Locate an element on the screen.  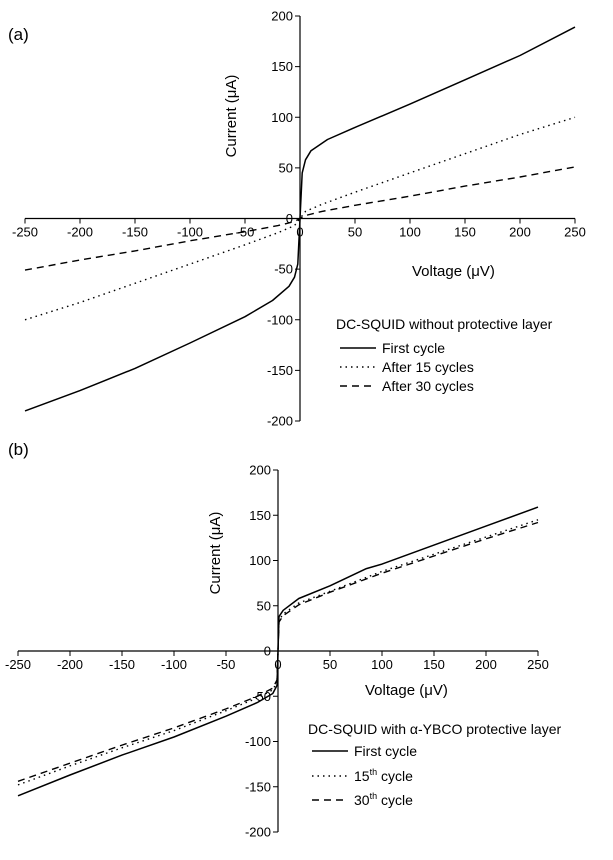
panel-a-x-tick-label: -250 is located at coordinates (25, 232).